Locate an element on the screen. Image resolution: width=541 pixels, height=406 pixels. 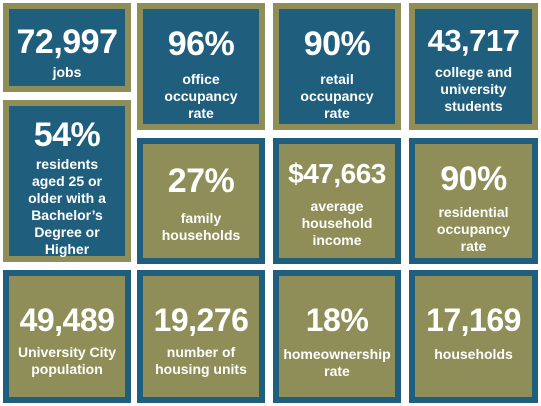
stat-tile-households: 17,169 households is located at coordinates (473, 336).